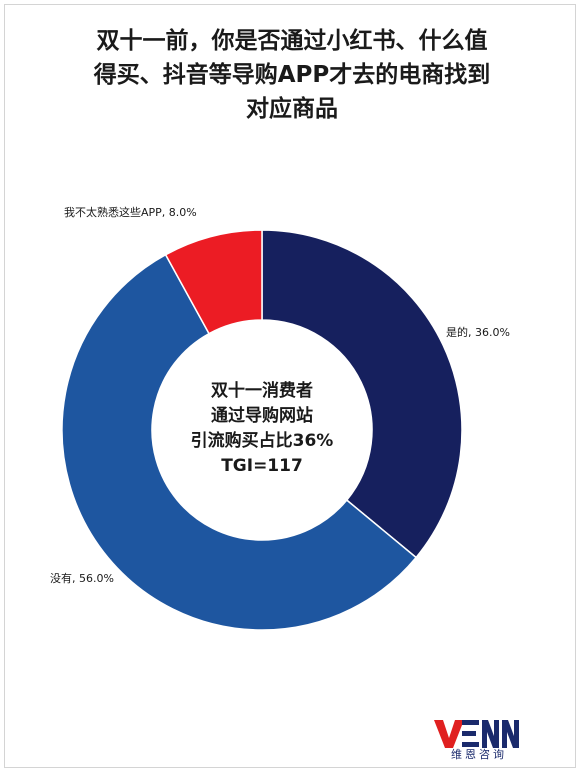  Describe the element at coordinates (362, 394) in the screenshot. I see `donut-slice-yes` at that location.